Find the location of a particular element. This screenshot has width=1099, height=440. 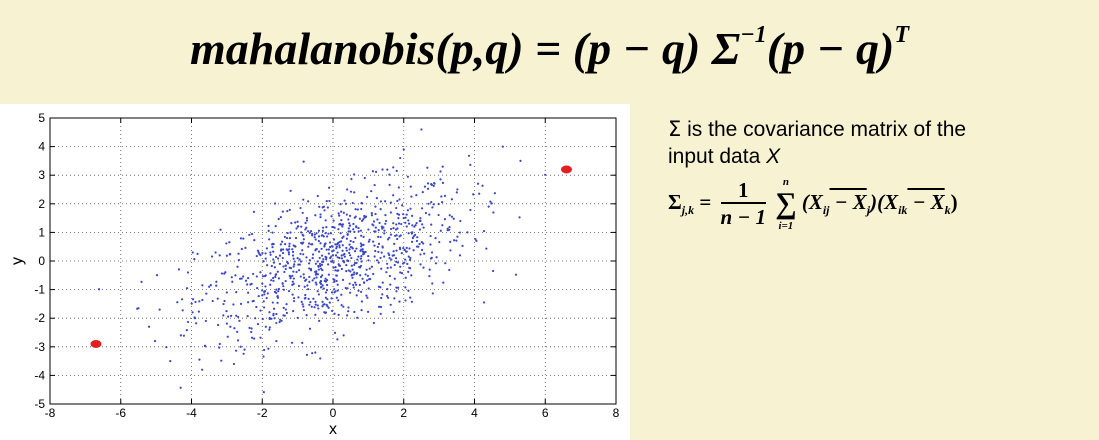

description-line2: input data is located at coordinates (717, 156).